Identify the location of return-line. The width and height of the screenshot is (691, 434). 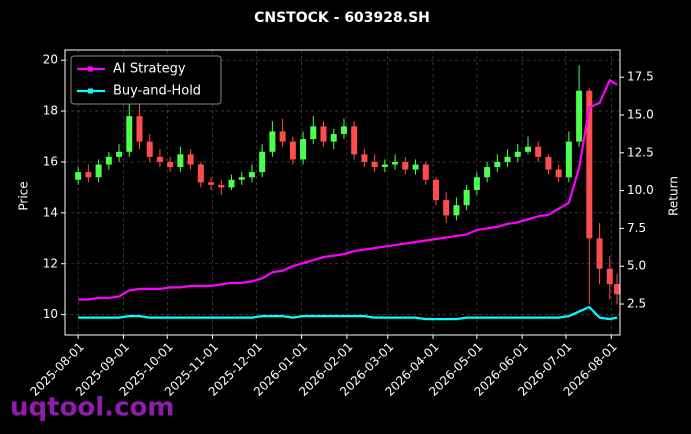
(348, 313).